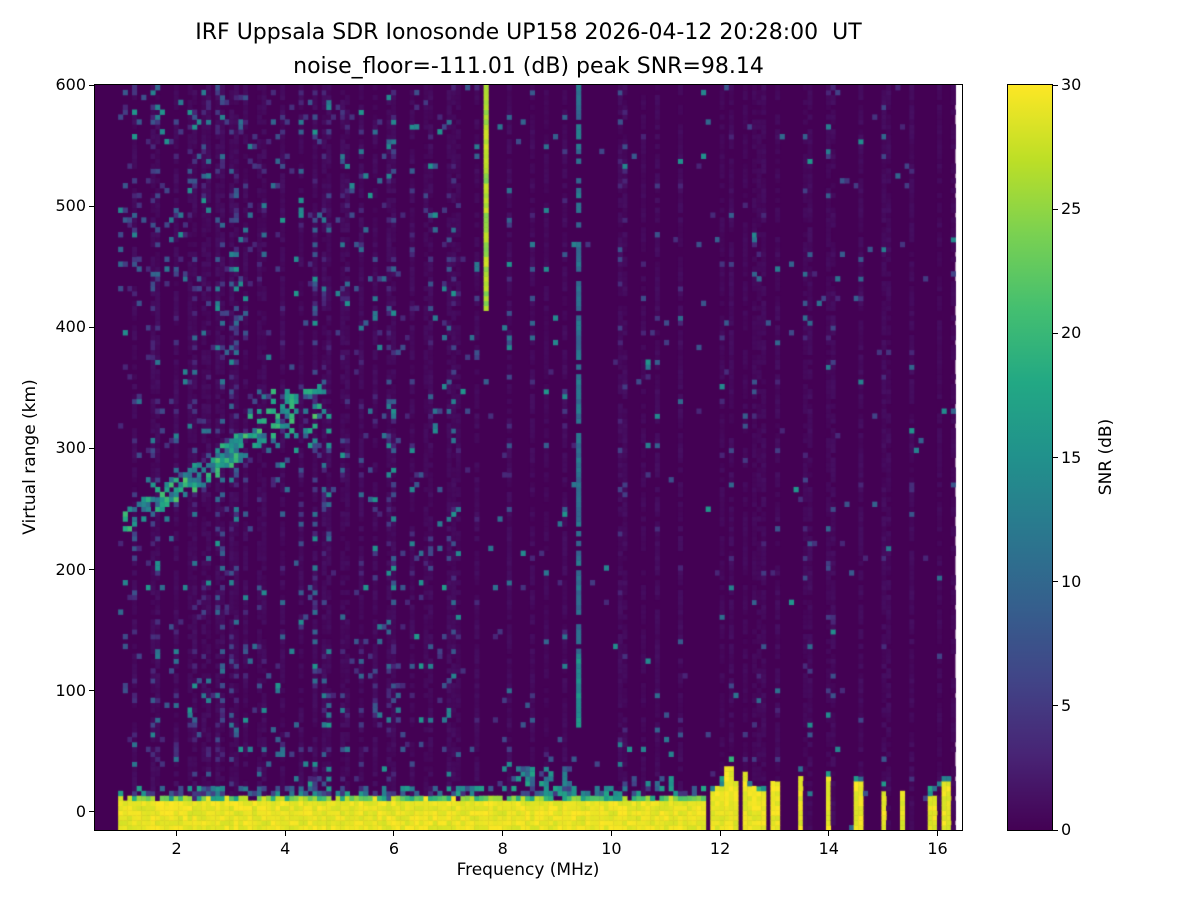 The height and width of the screenshot is (900, 1200). Describe the element at coordinates (1030, 457) in the screenshot. I see `colorbar-gradient` at that location.